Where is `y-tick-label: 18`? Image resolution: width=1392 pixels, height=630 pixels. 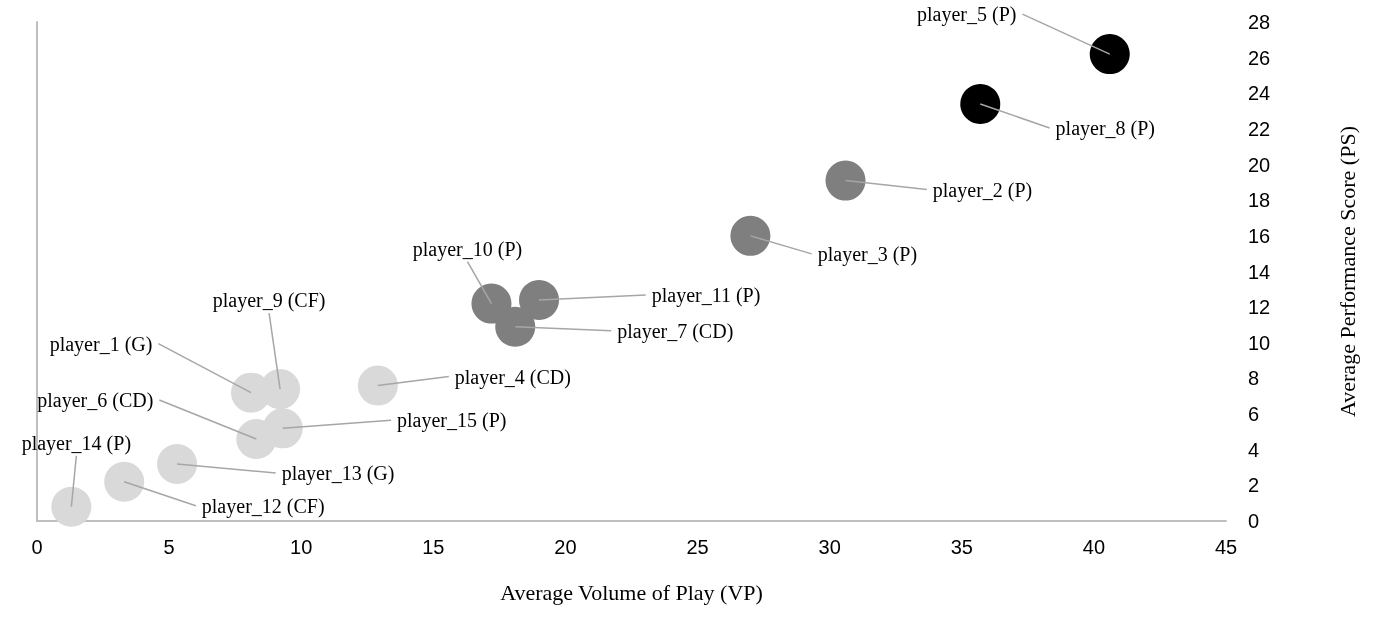 y-tick-label: 18 is located at coordinates (1259, 200).